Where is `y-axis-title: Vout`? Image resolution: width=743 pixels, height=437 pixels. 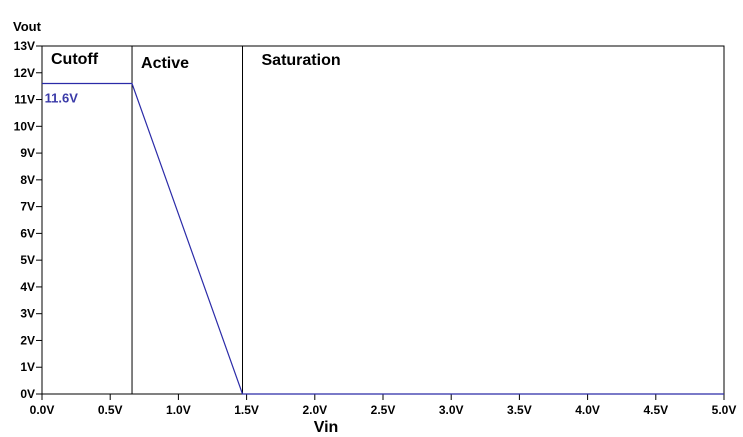 y-axis-title: Vout is located at coordinates (27, 26).